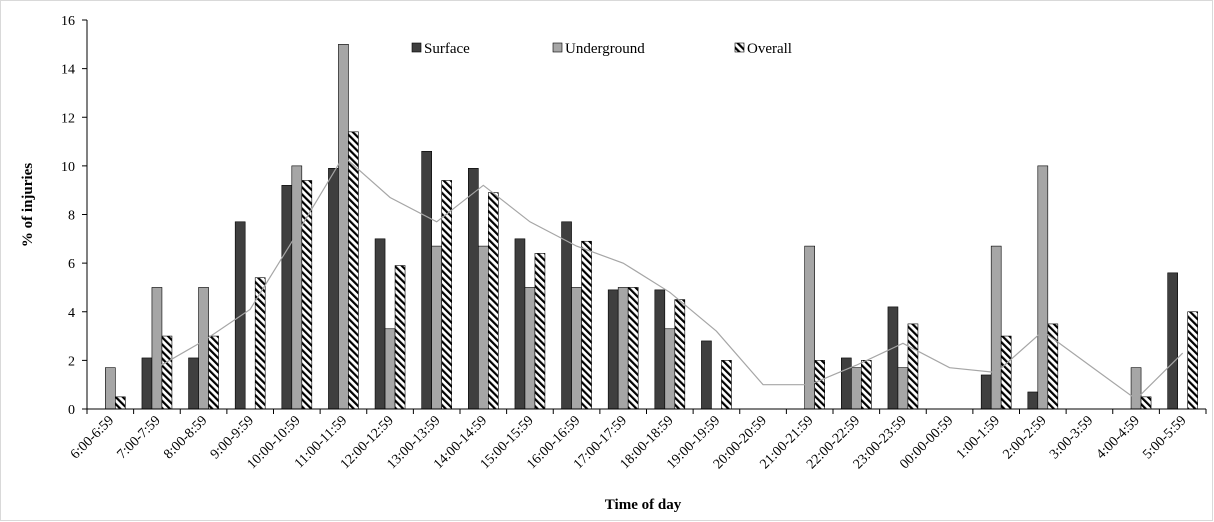  What do you see at coordinates (557, 47) in the screenshot?
I see `legend-swatch-underground` at bounding box center [557, 47].